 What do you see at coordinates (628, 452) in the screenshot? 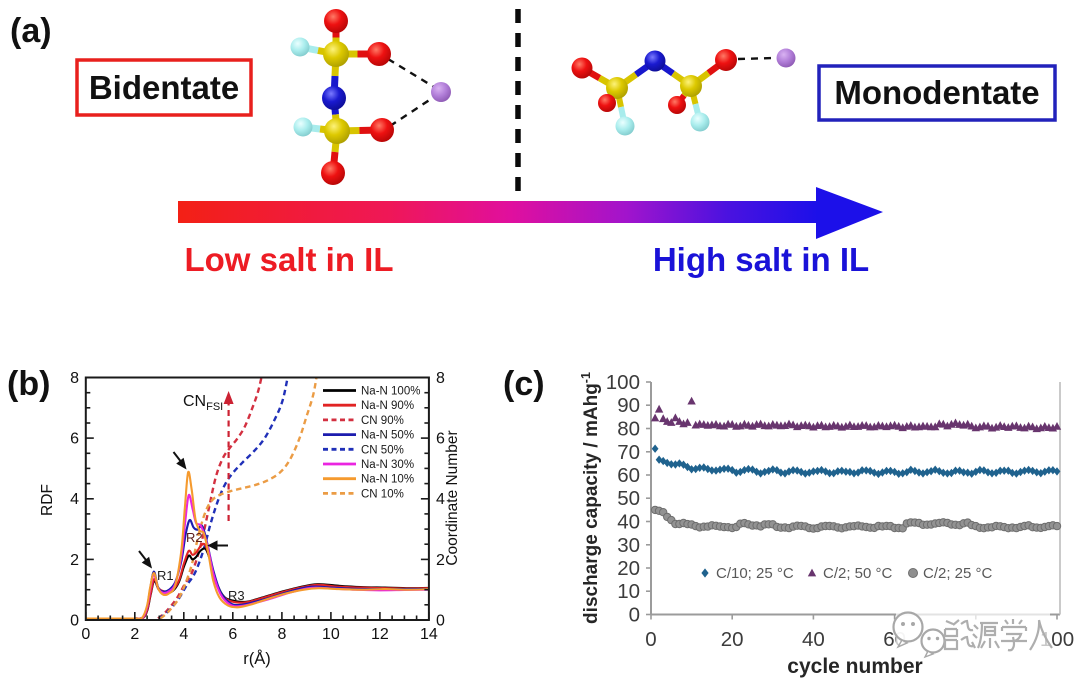
I see `svg-text: 70` at bounding box center [628, 452].